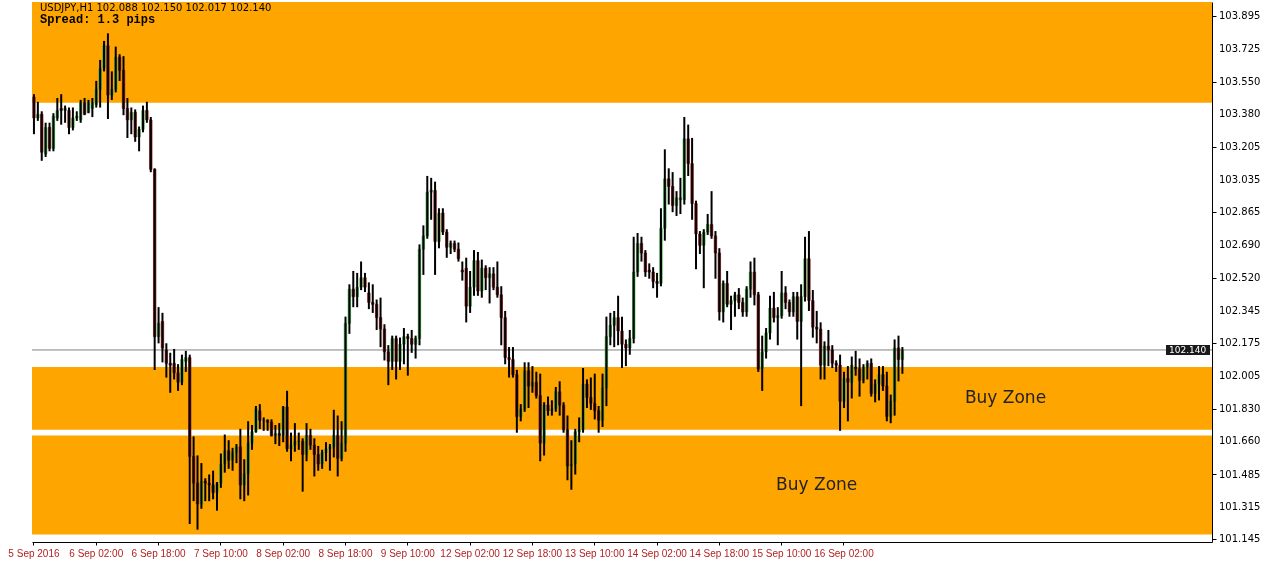 This screenshot has height=567, width=1262. I want to click on ref-line-label: 102.140, so click(1188, 349).